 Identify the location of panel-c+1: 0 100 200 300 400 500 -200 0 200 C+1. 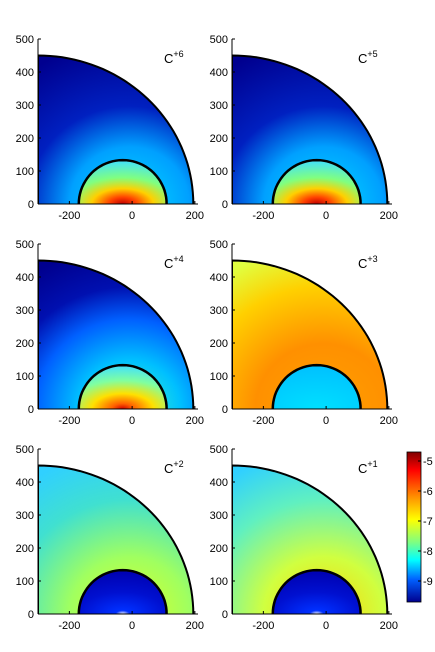
(304, 538).